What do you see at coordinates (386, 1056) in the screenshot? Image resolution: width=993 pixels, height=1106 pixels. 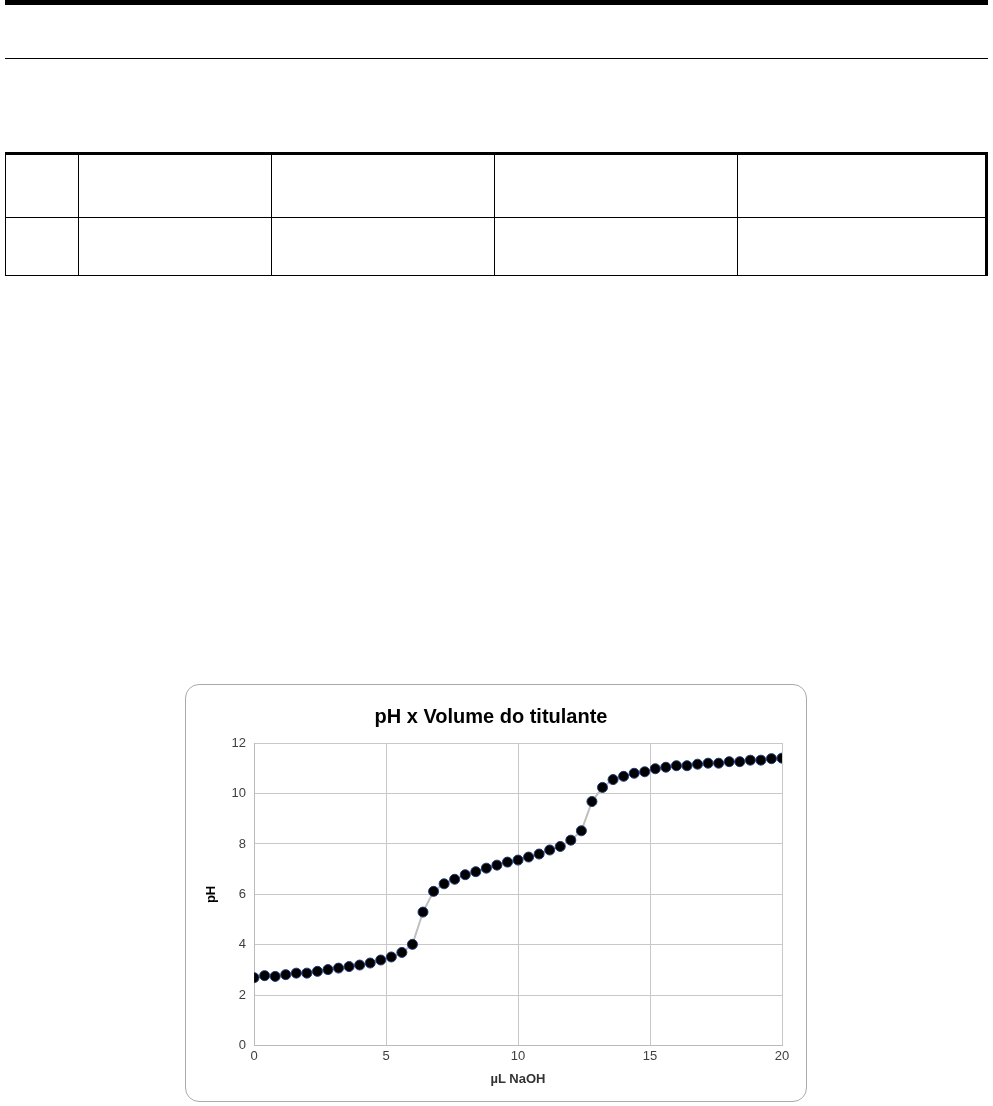 I see `x-tick-label: 5` at bounding box center [386, 1056].